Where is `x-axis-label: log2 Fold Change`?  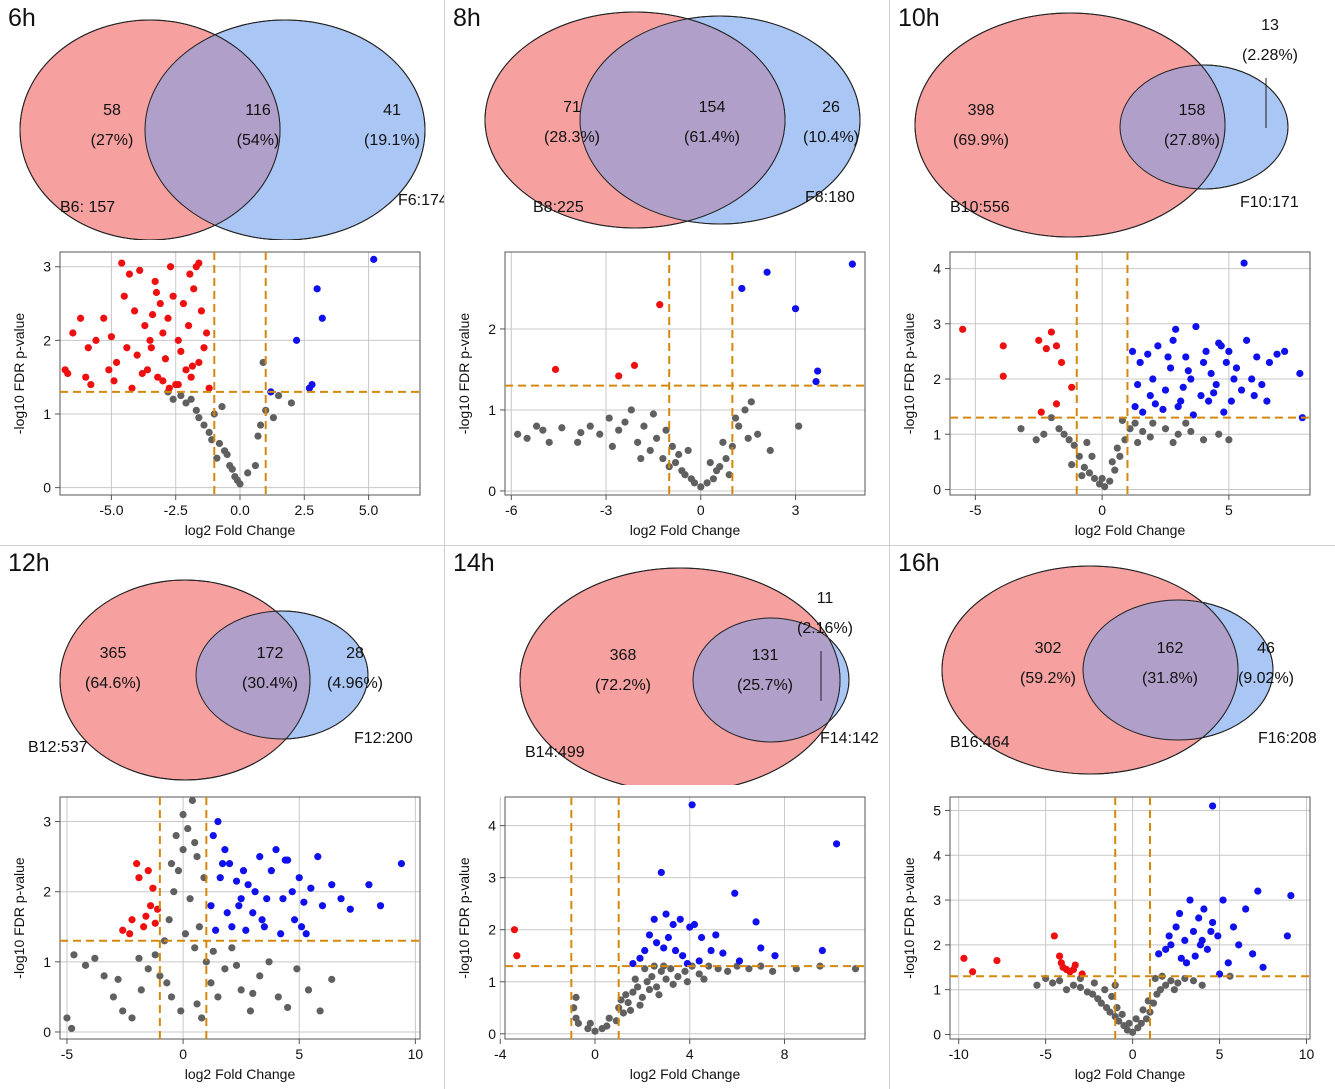
x-axis-label: log2 Fold Change is located at coordinates (1130, 1074).